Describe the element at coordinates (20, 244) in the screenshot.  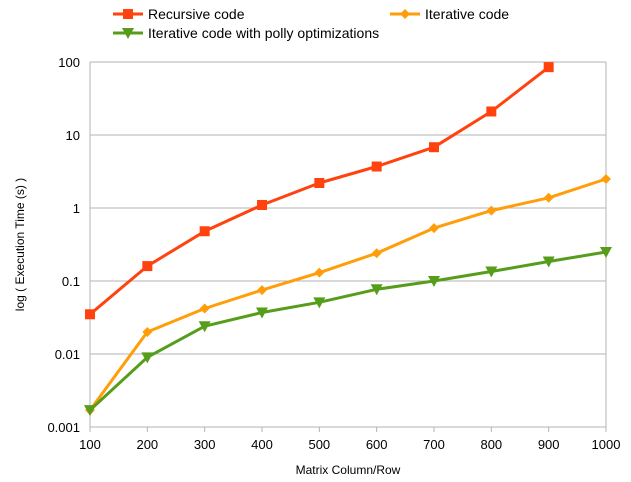
I see `y-axis-label: log ( Execution Time (s) )` at that location.